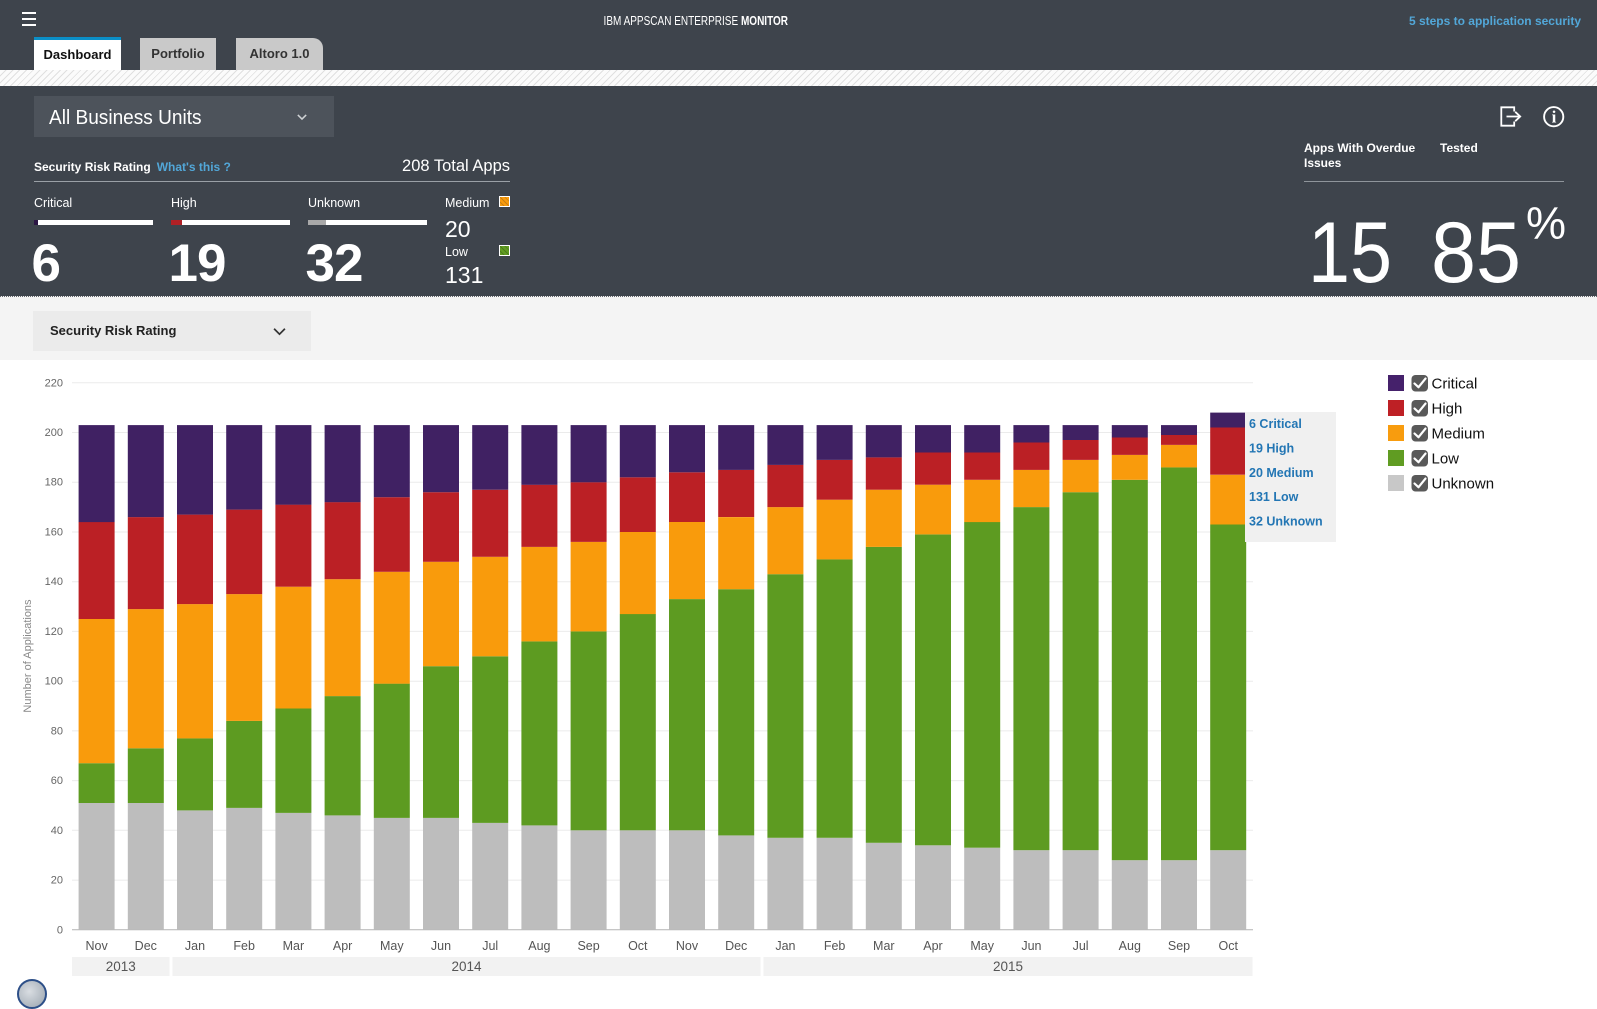 The width and height of the screenshot is (1597, 1009). Describe the element at coordinates (1446, 459) in the screenshot. I see `svg-text: Low` at that location.